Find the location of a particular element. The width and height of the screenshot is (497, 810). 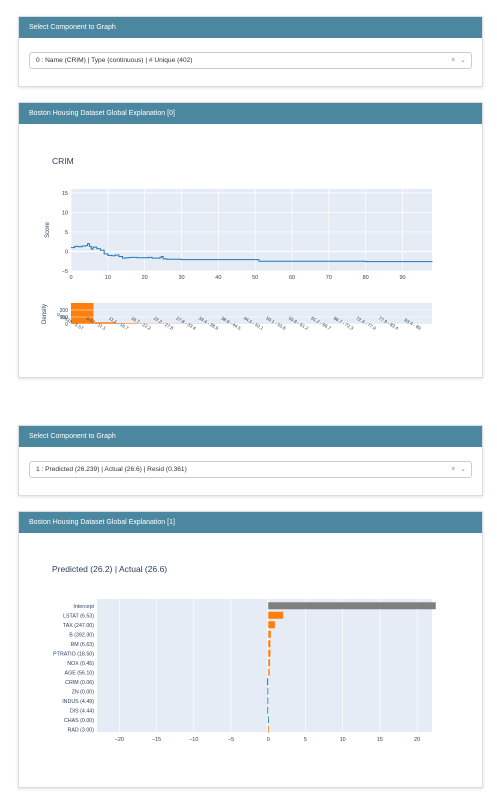

x-tick-label: 80 is located at coordinates (366, 278).